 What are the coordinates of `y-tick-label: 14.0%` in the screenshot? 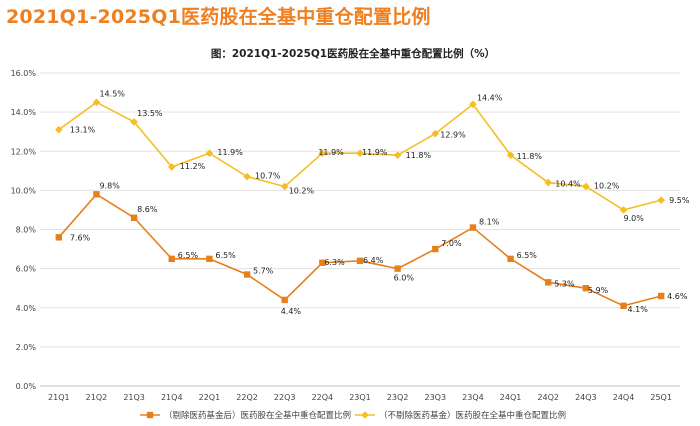 It's located at (24, 112).